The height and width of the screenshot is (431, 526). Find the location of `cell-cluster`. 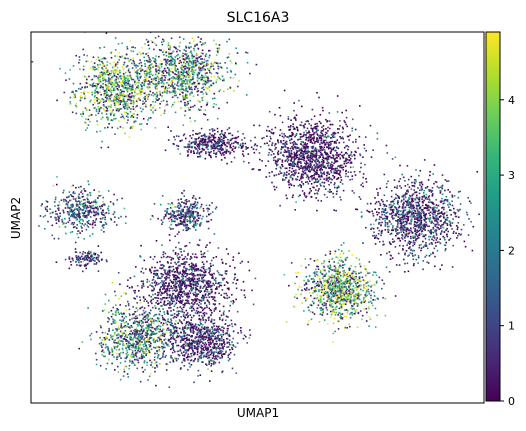

cell-cluster is located at coordinates (82, 211).